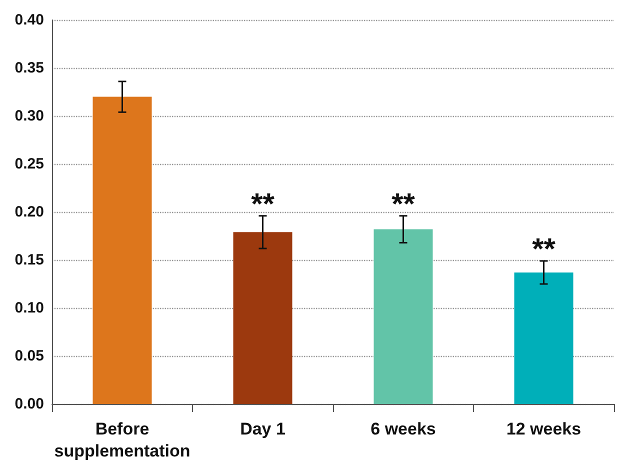 The width and height of the screenshot is (620, 465). What do you see at coordinates (403, 429) in the screenshot?
I see `x-tick-label: 6 weeks` at bounding box center [403, 429].